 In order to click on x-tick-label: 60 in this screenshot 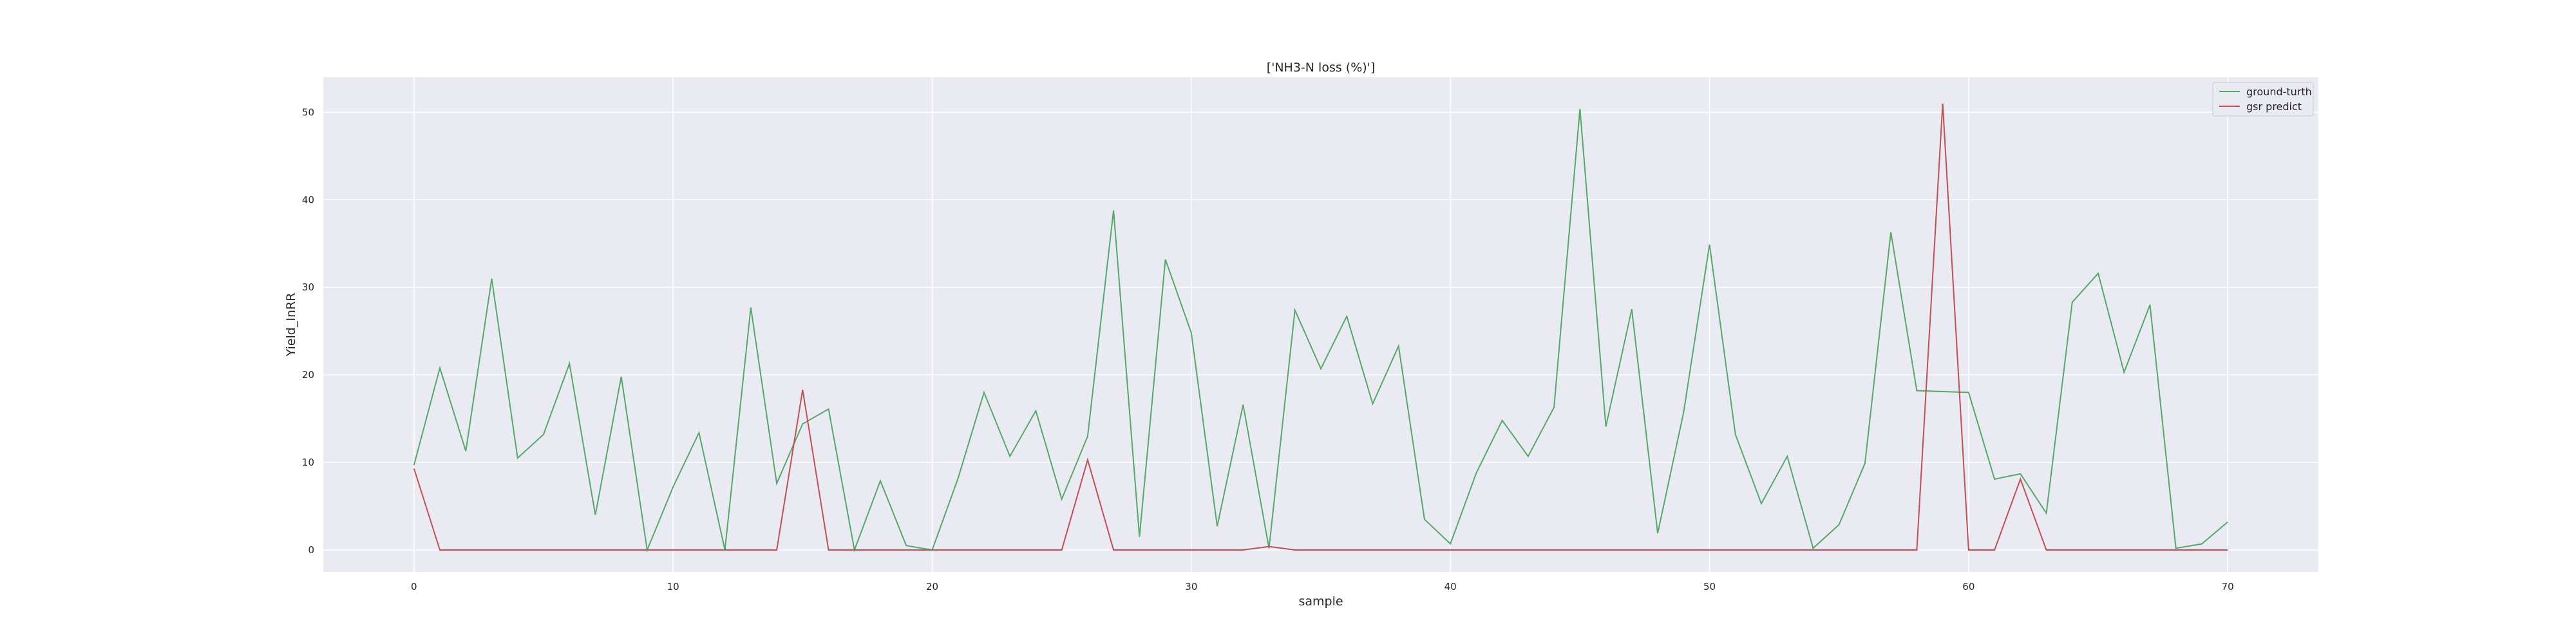, I will do `click(1969, 587)`.